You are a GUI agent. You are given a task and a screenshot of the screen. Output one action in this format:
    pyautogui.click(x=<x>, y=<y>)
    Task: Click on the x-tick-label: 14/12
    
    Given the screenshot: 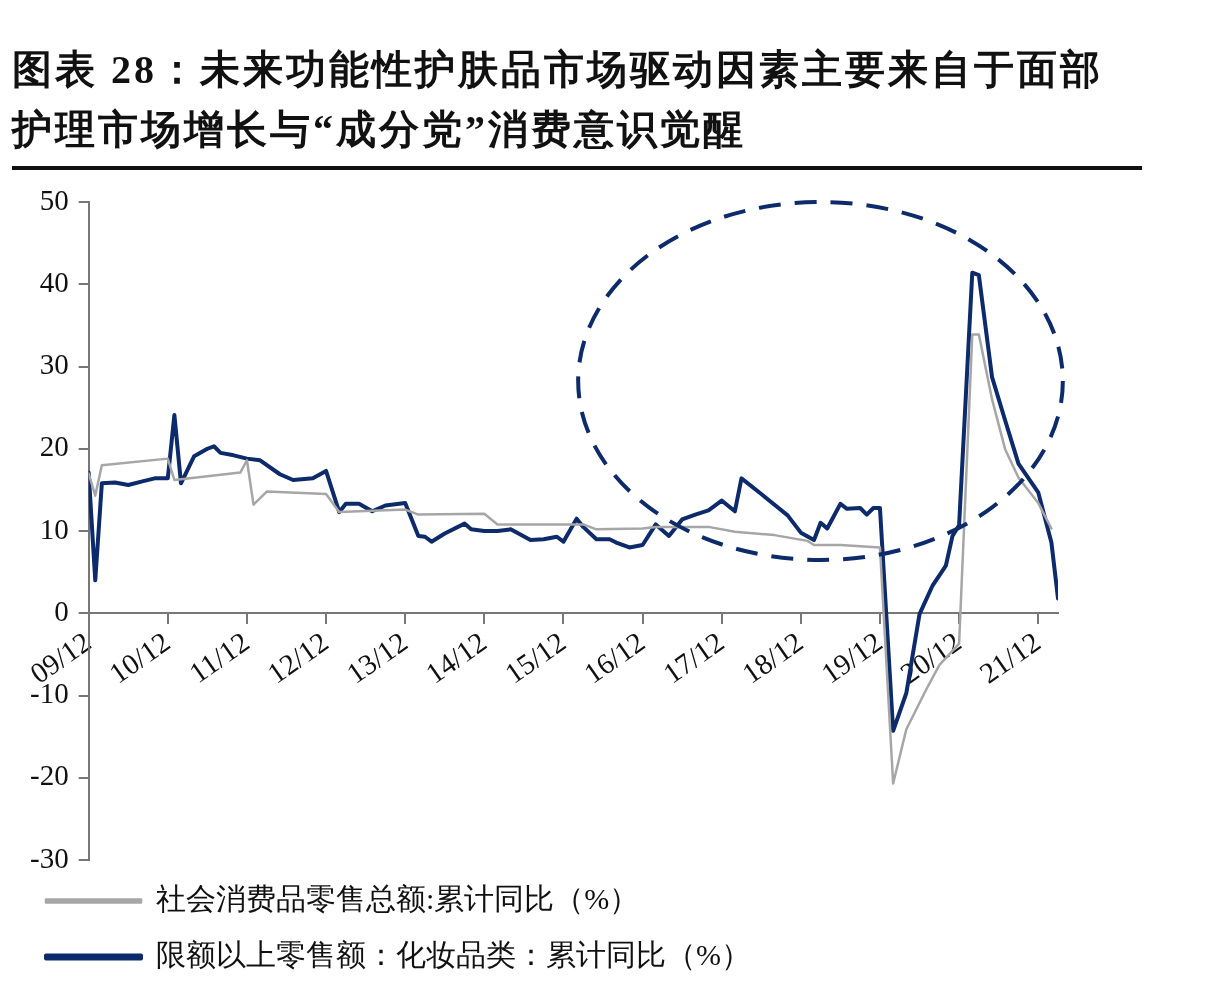 What is the action you would take?
    pyautogui.click(x=456, y=657)
    